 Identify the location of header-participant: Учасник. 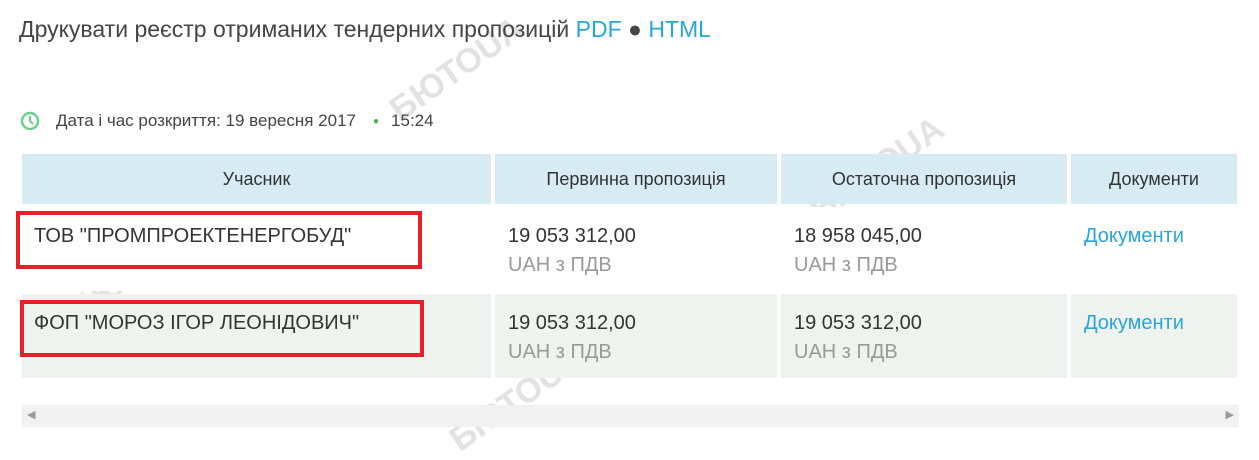
(256, 179).